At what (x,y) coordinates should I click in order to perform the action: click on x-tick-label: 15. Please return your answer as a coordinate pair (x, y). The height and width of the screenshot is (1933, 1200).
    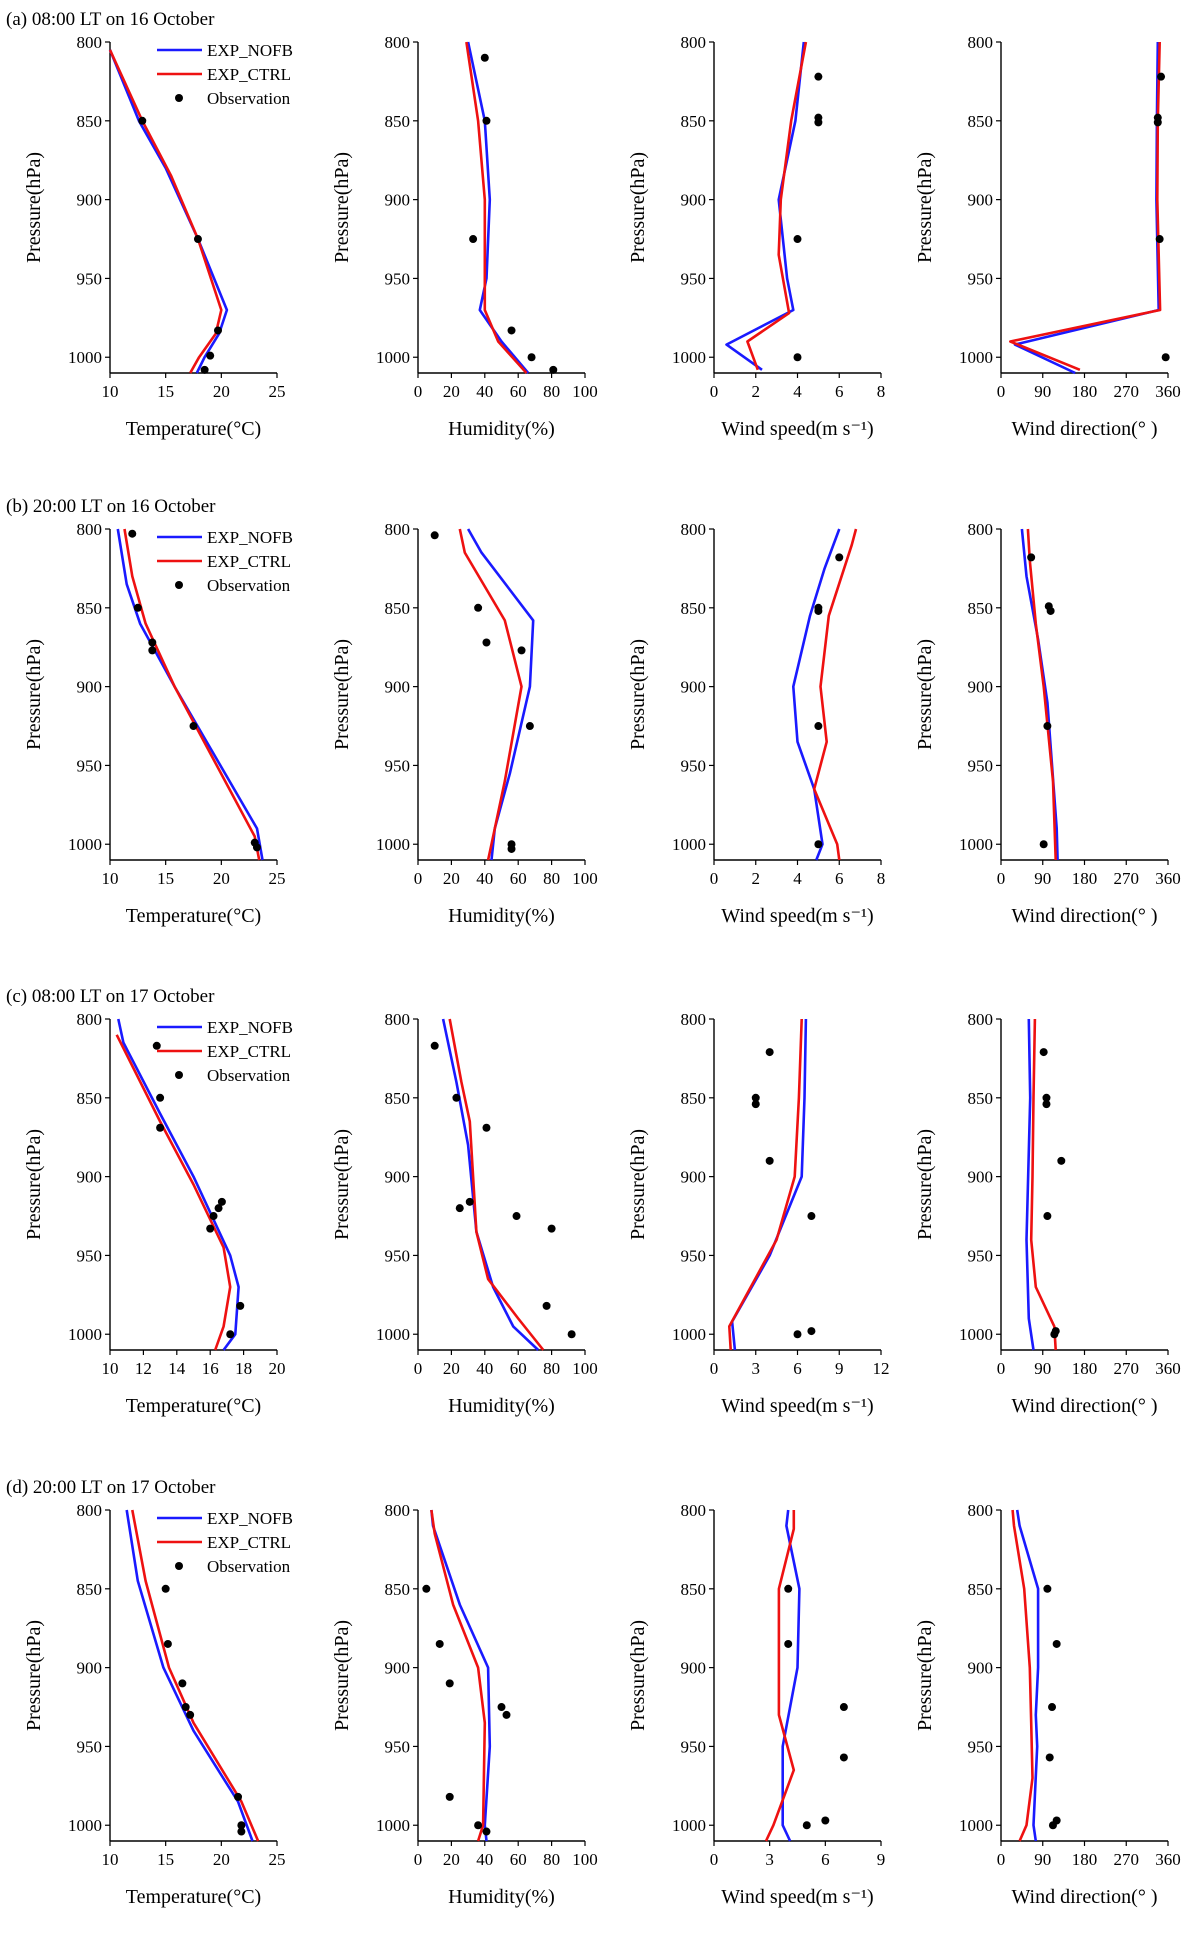
    Looking at the image, I should click on (165, 1859).